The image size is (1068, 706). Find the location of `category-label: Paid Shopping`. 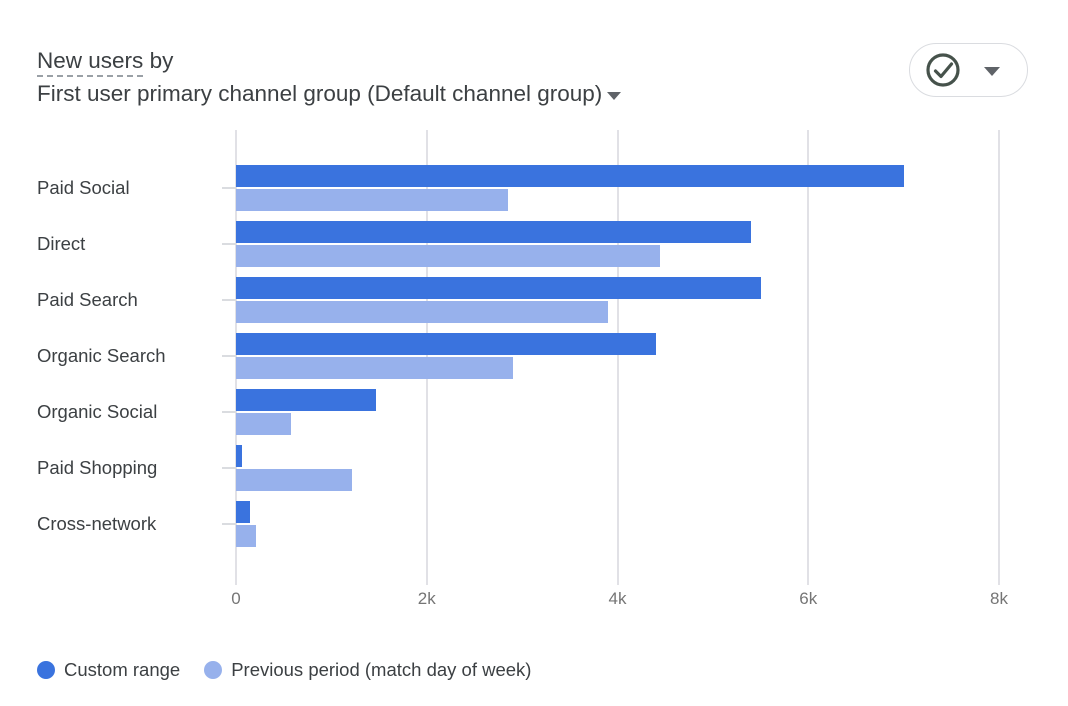

category-label: Paid Shopping is located at coordinates (97, 467).